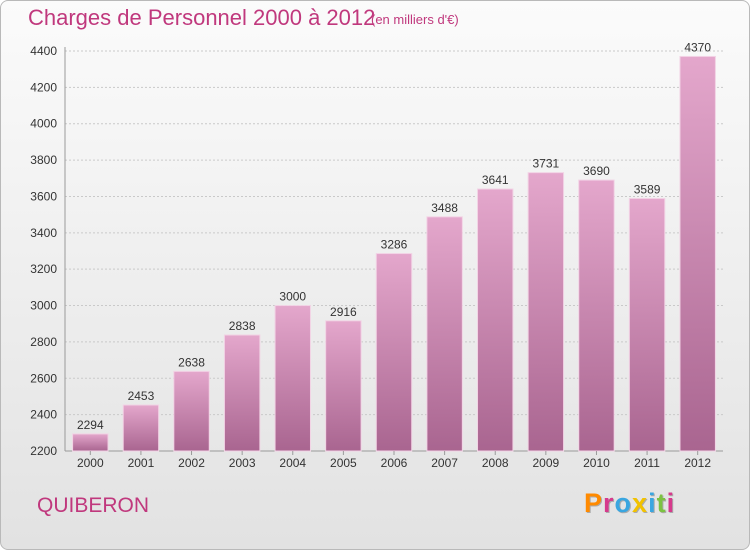  I want to click on town-name: QUIBERON, so click(93, 505).